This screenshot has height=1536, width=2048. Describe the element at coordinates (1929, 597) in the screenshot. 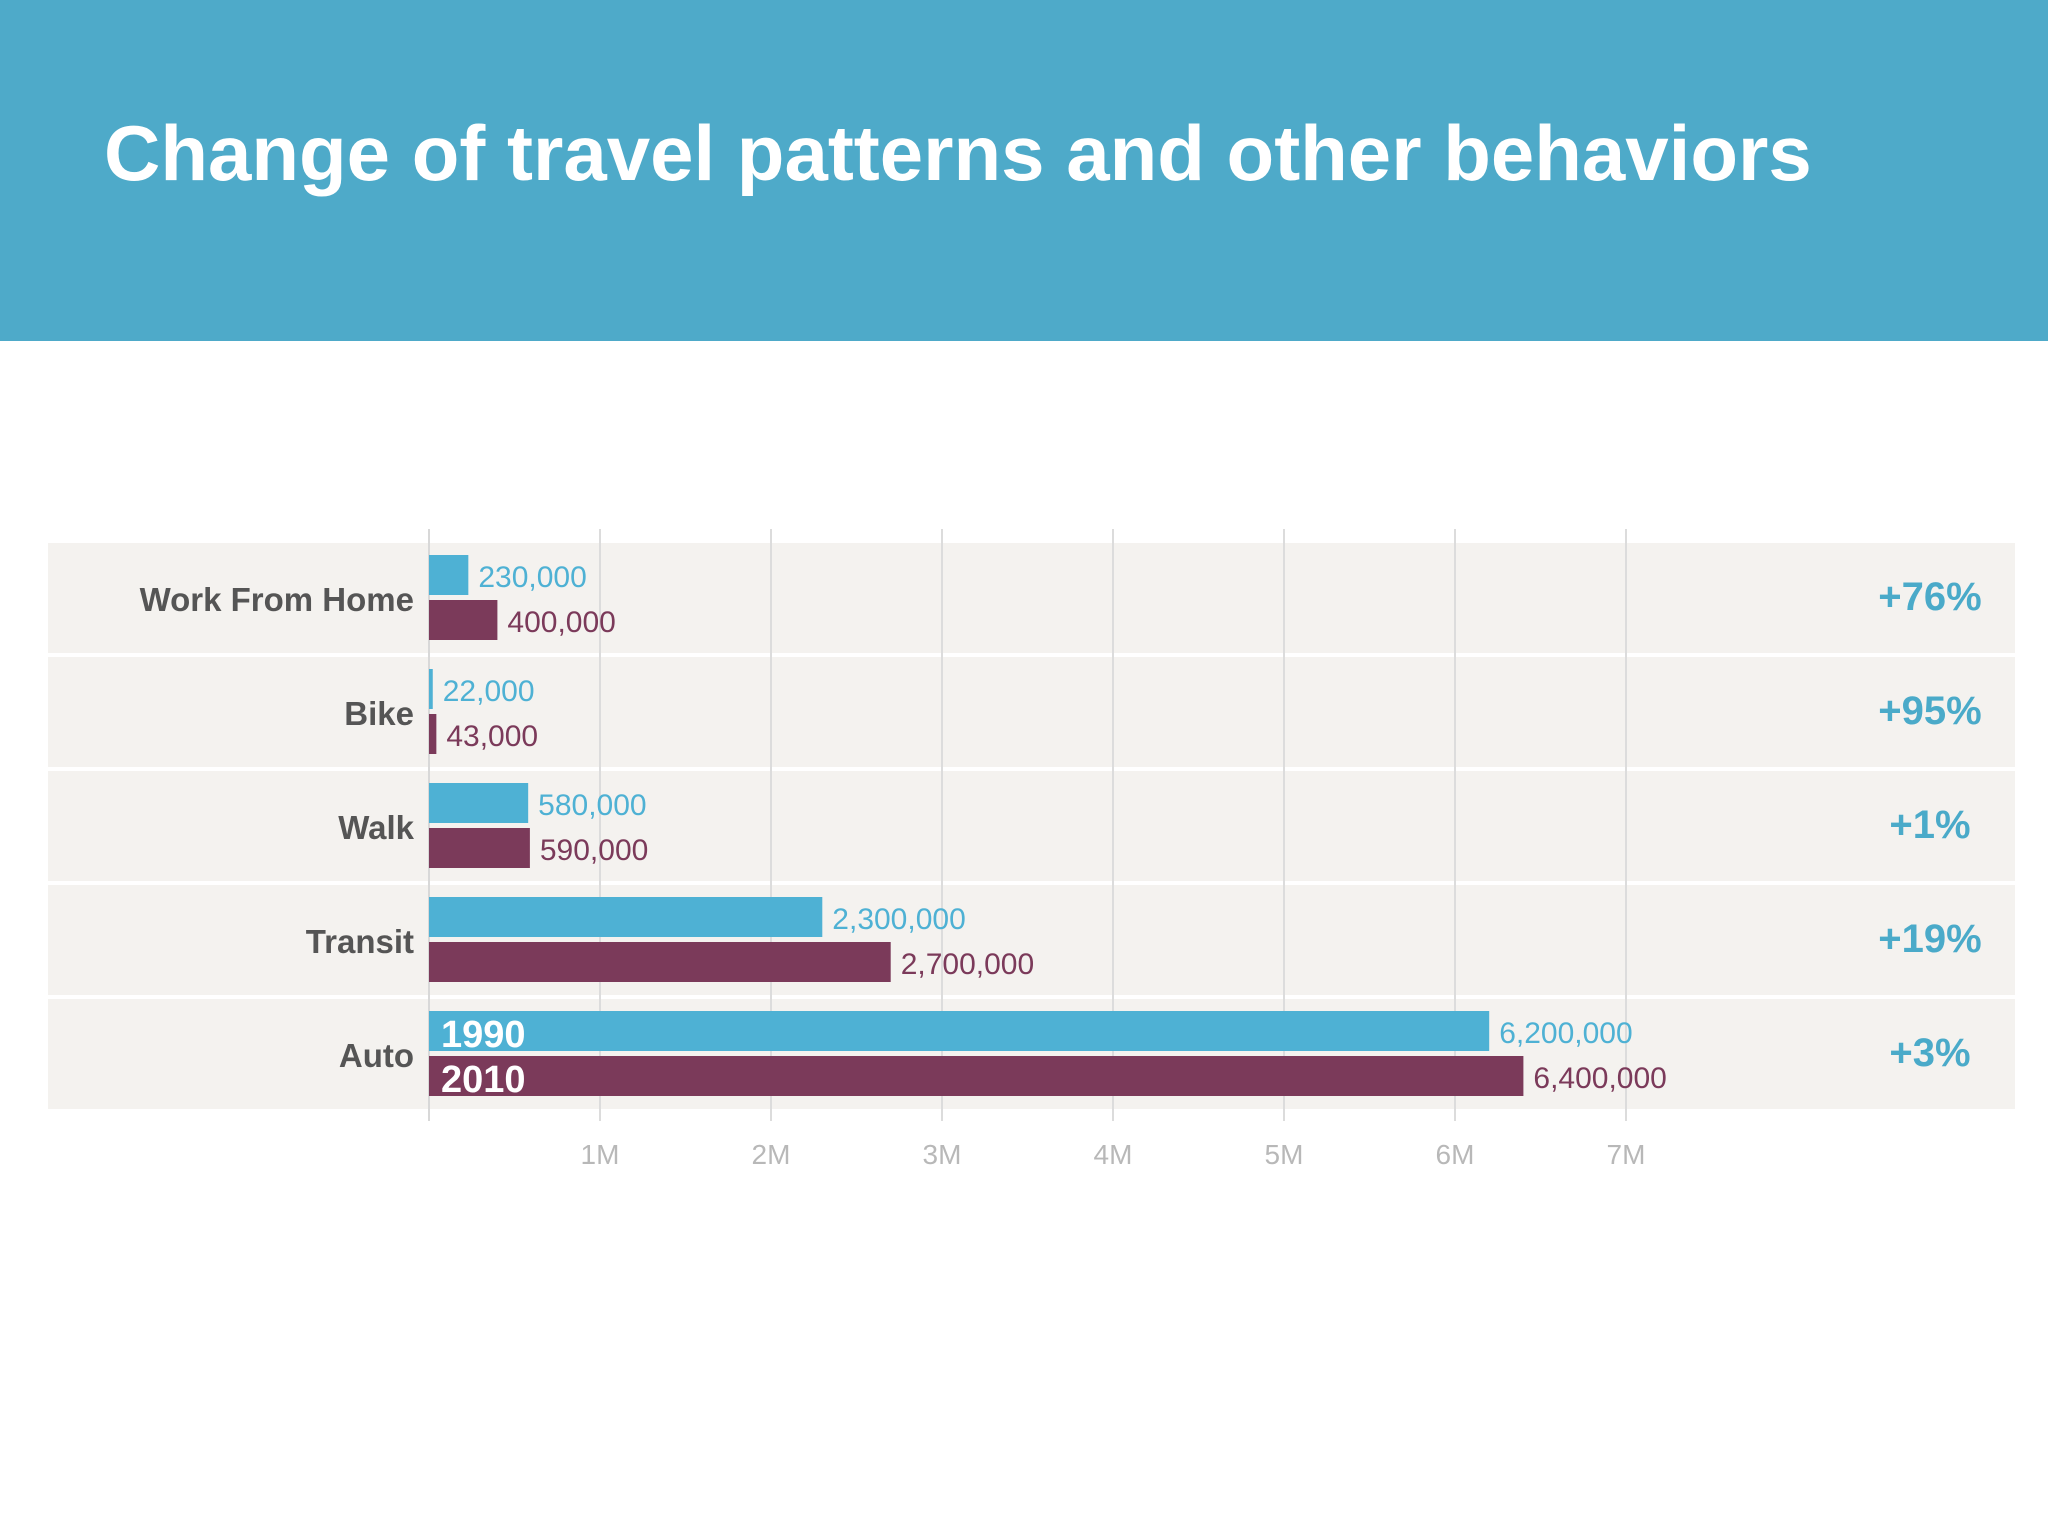

I see `change-percent-label: +76%` at that location.